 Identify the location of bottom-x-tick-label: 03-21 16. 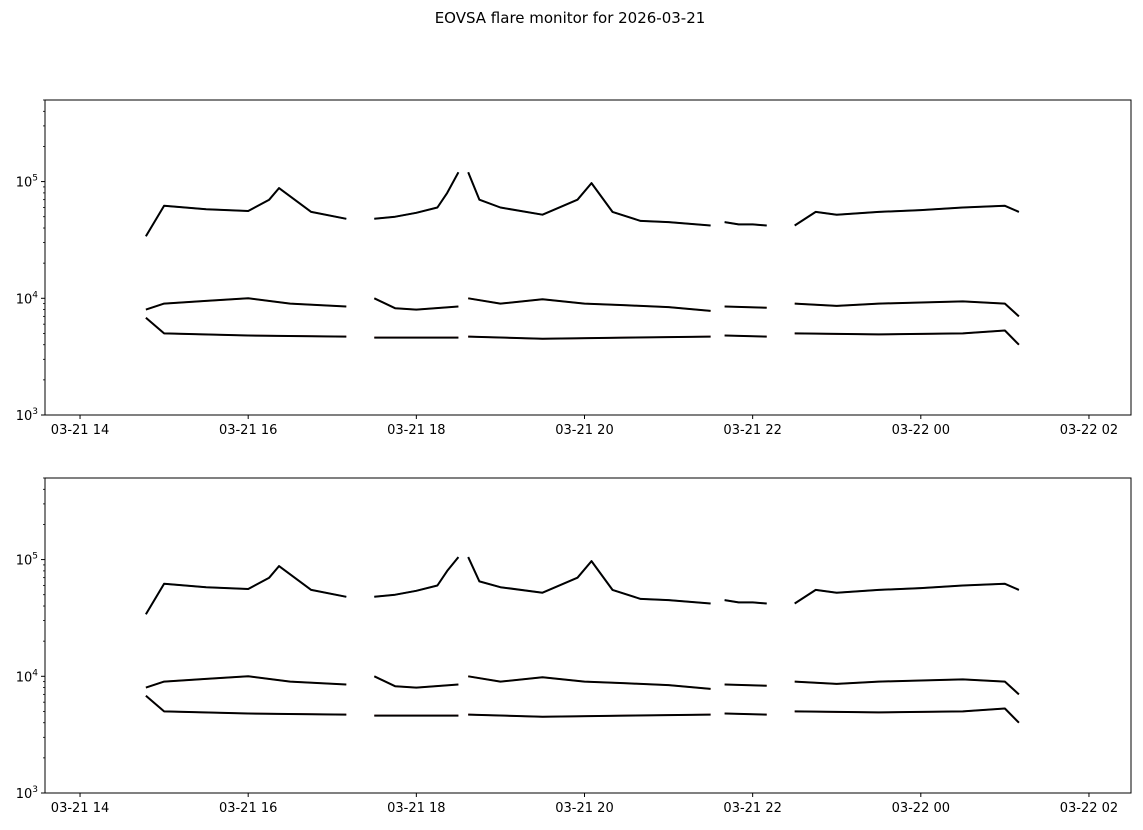
(248, 808).